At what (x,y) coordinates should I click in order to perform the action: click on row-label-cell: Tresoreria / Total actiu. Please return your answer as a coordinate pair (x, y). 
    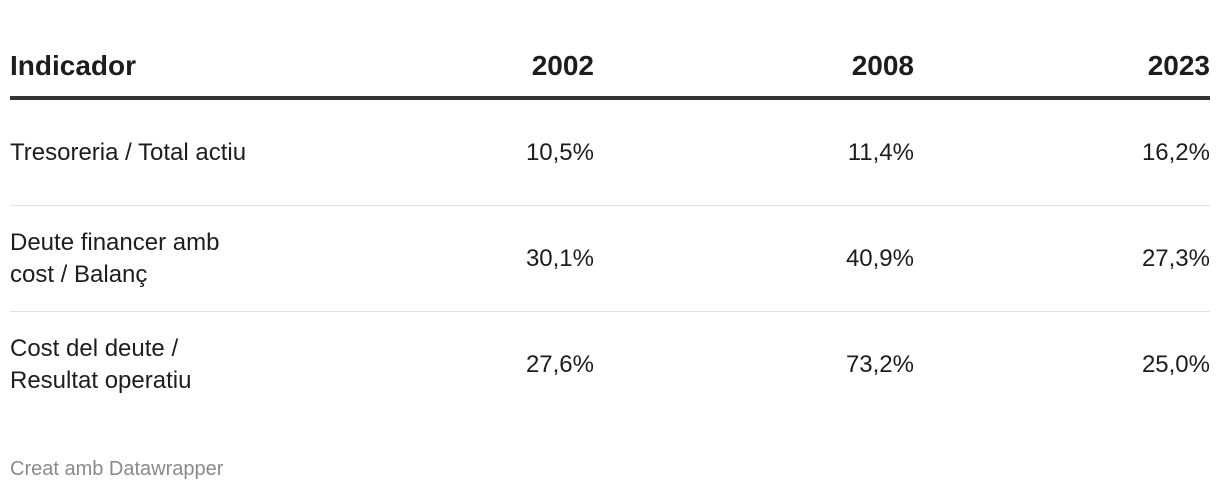
    Looking at the image, I should click on (170, 152).